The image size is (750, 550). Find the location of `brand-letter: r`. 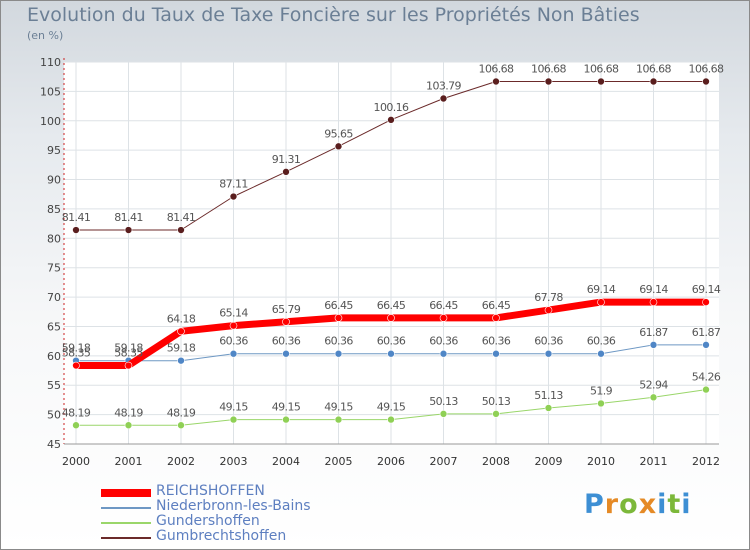

brand-letter: r is located at coordinates (612, 504).